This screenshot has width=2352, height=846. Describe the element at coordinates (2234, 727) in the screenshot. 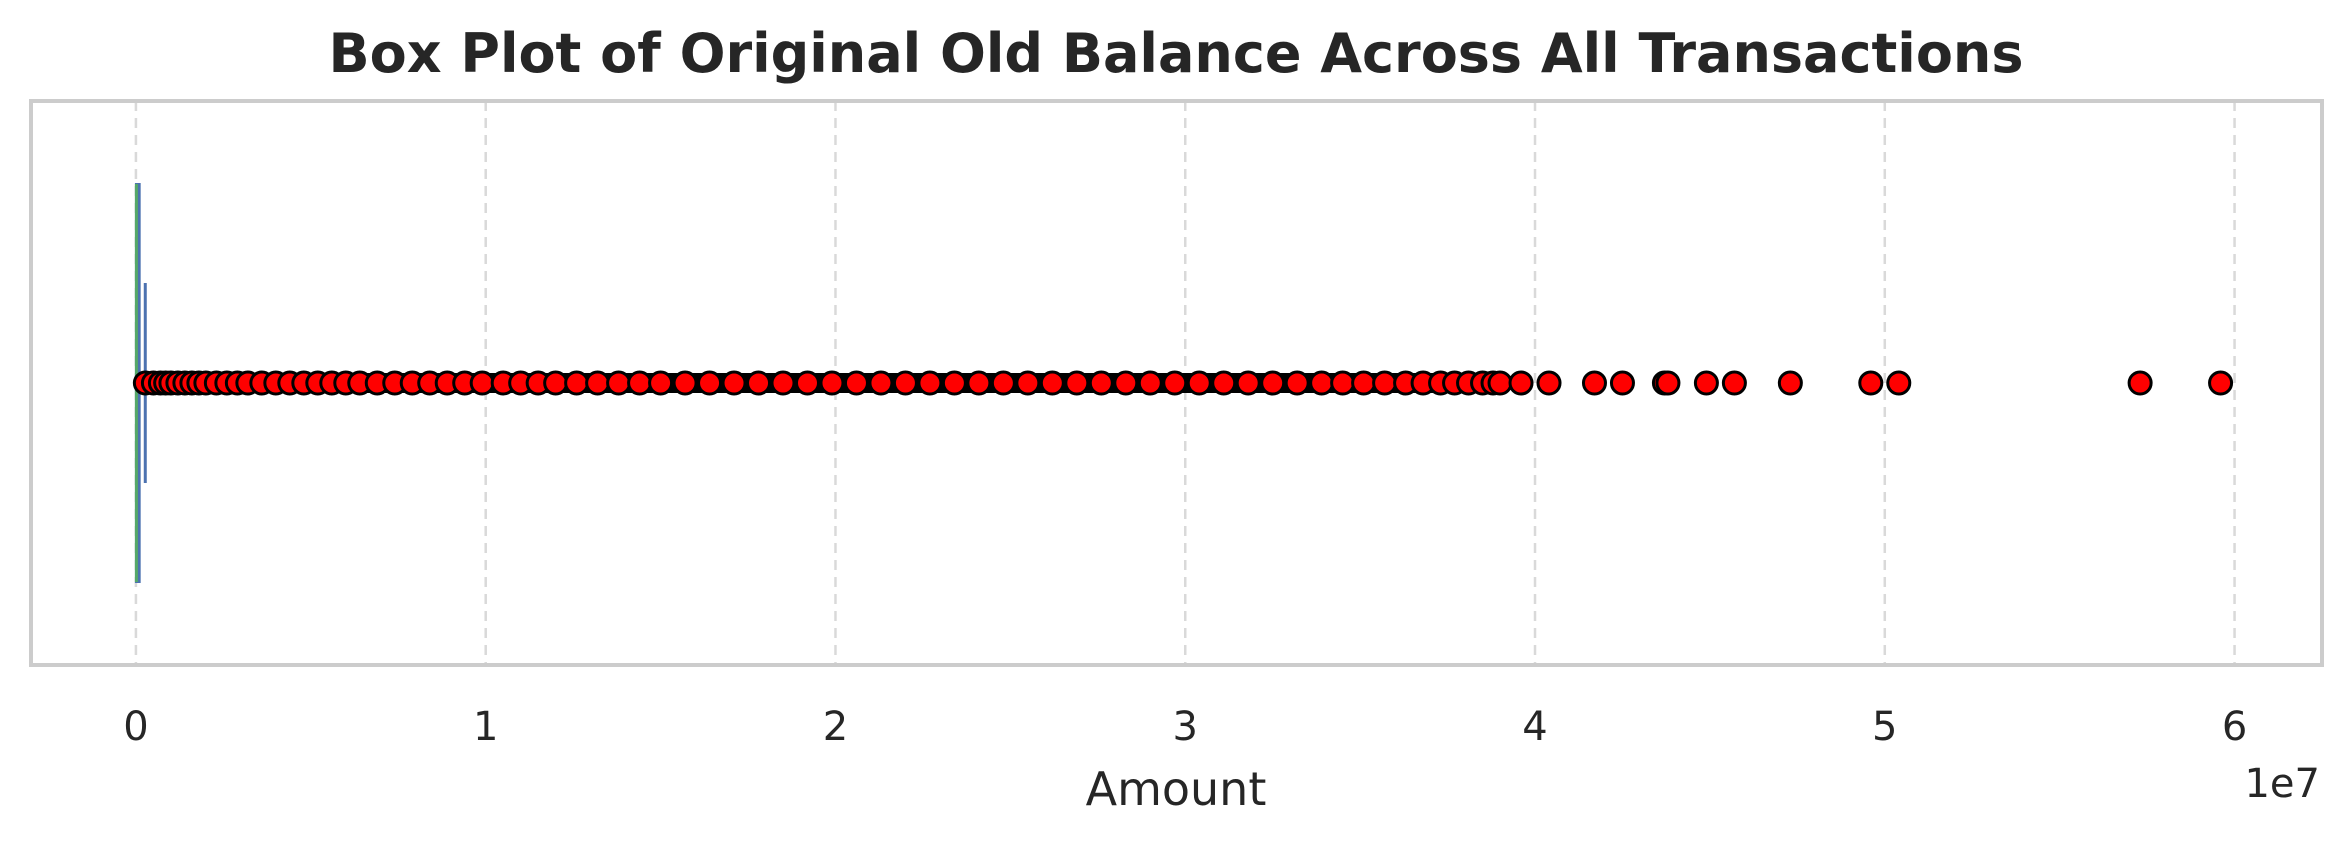

I see `x-tick-label: 6` at that location.